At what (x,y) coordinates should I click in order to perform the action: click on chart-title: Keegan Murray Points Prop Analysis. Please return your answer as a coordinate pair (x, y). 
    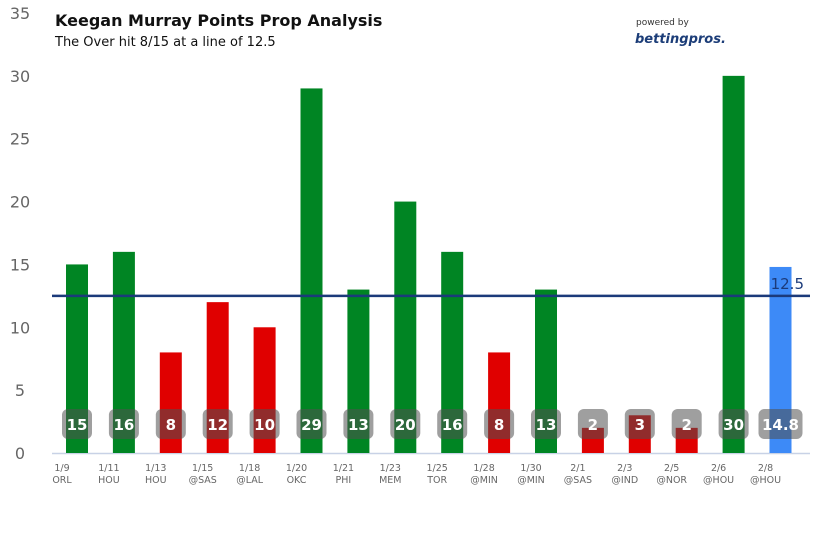
    Looking at the image, I should click on (219, 20).